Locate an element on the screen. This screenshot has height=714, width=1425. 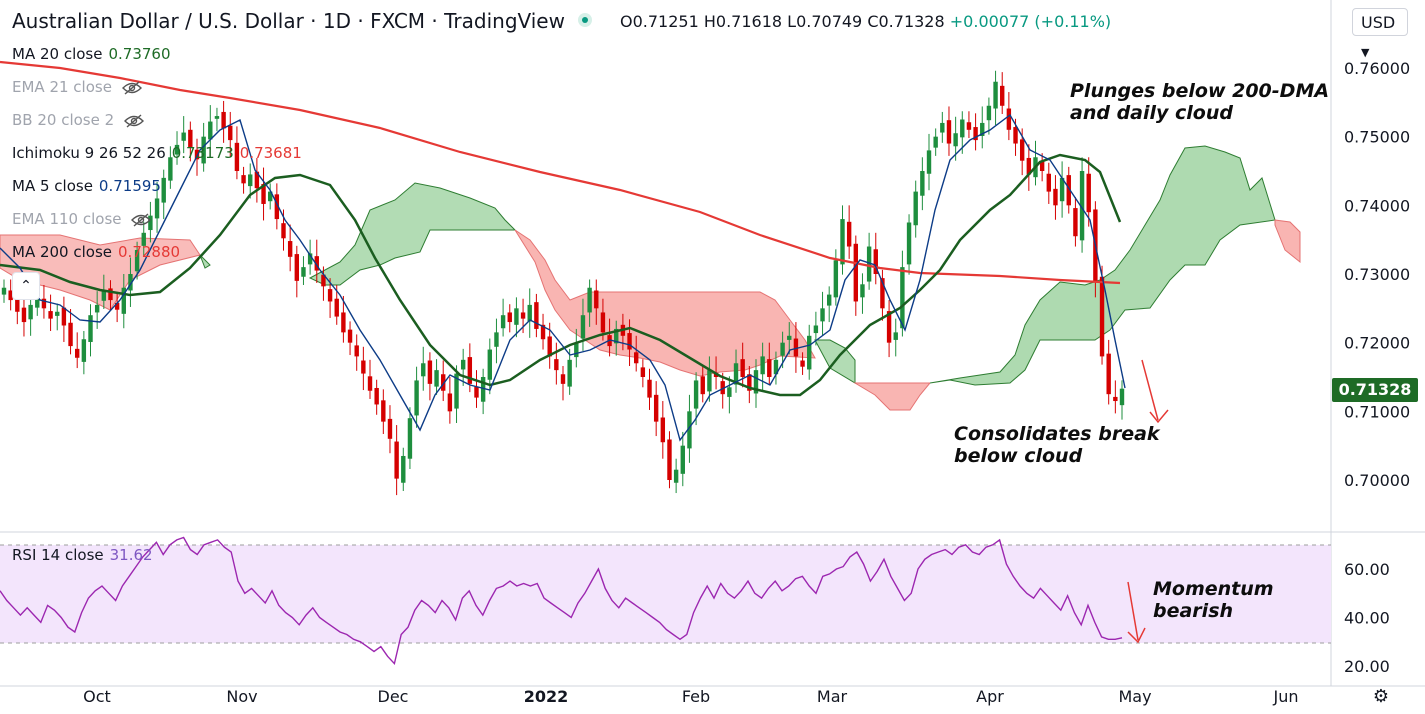
rsi-legend-label: RSI 14 close is located at coordinates (58, 555).